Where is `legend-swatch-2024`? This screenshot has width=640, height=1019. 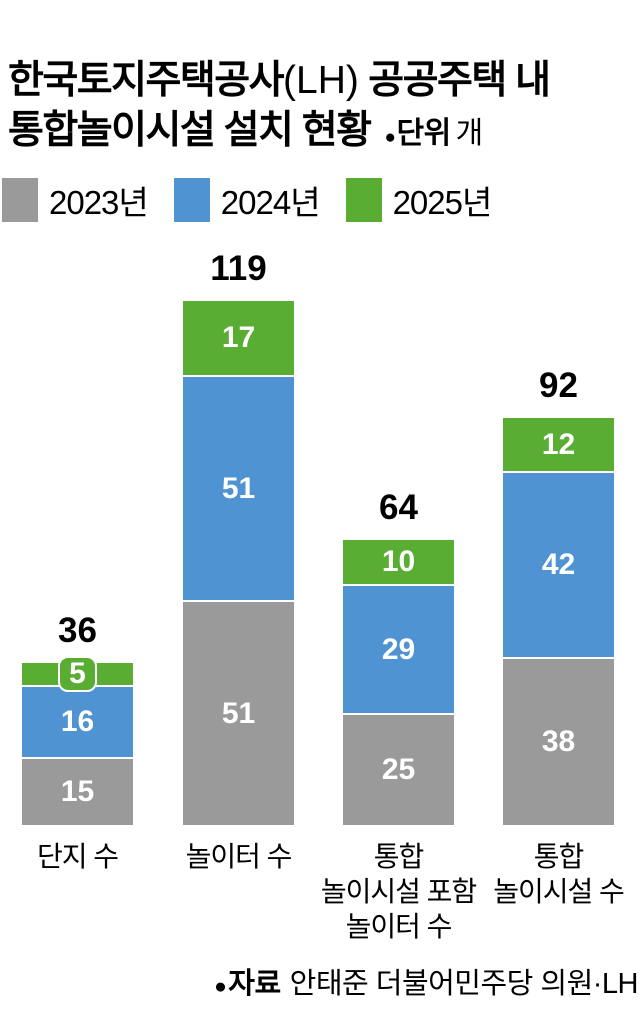 legend-swatch-2024 is located at coordinates (191, 200).